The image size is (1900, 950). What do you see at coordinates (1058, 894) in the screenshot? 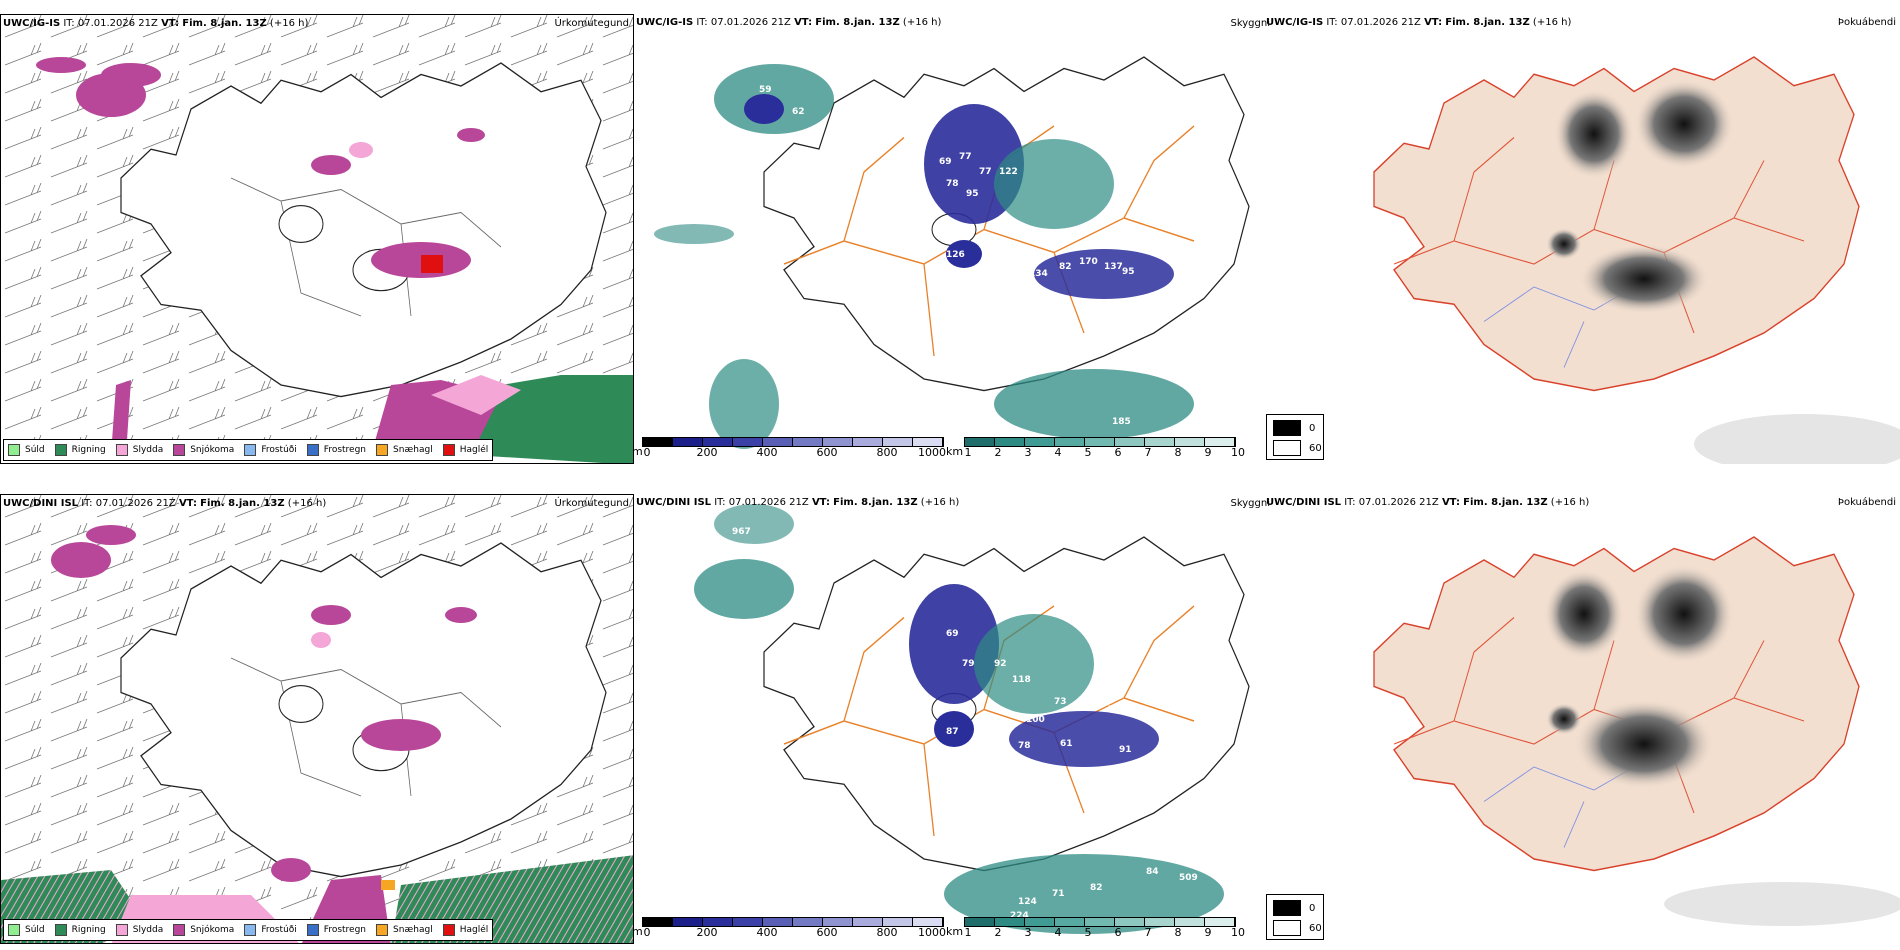
I see `ceiling-label: 71` at bounding box center [1058, 894].